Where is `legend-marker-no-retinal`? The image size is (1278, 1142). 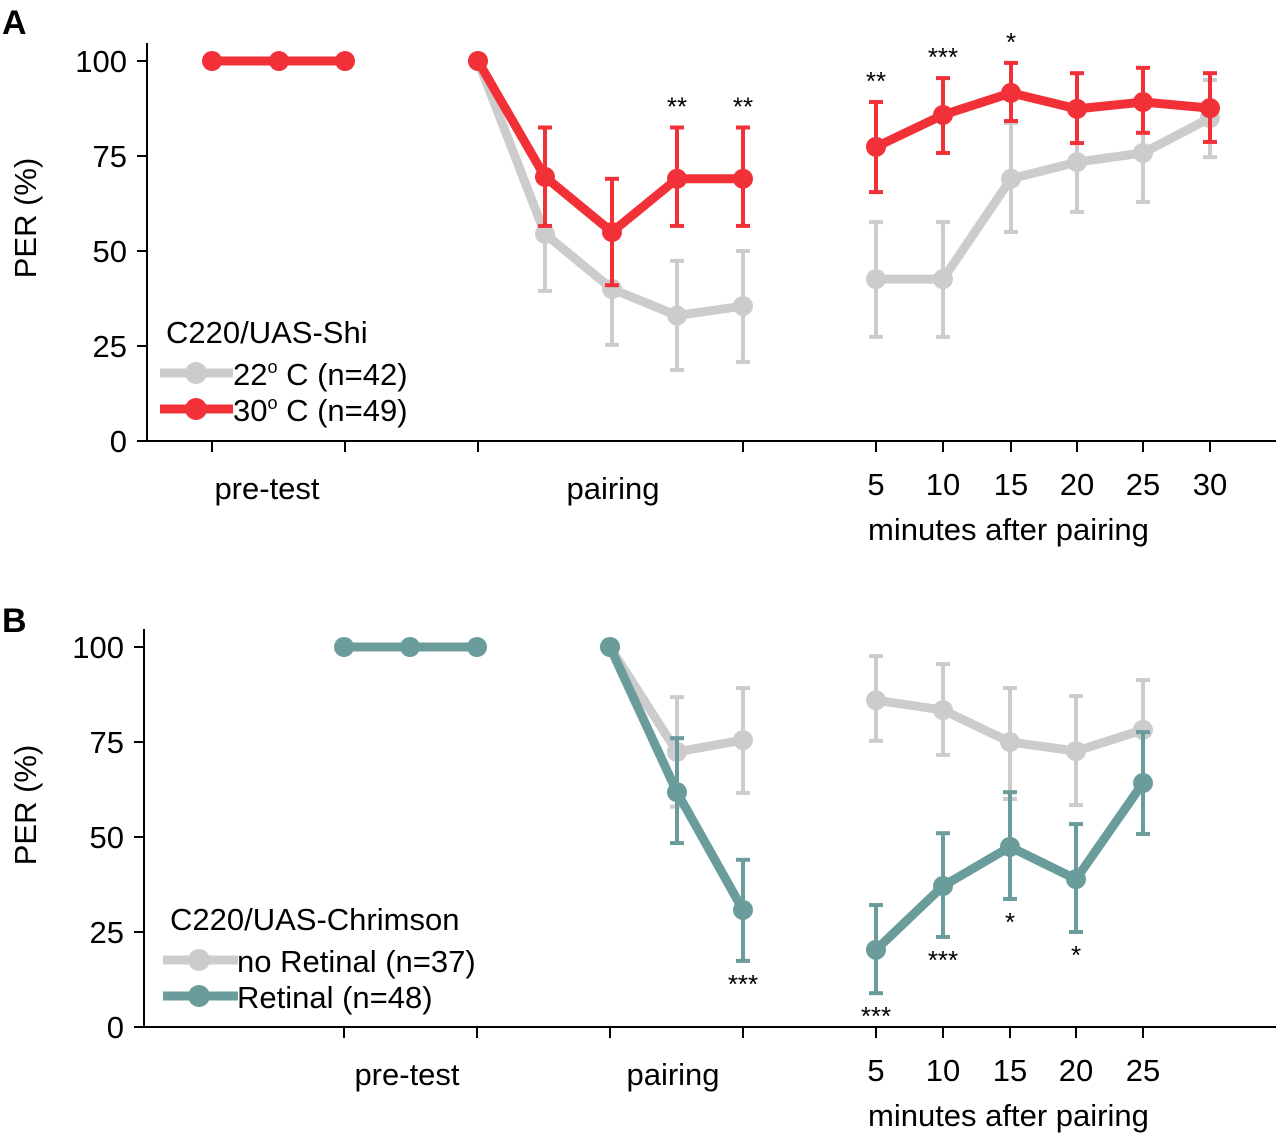
legend-marker-no-retinal is located at coordinates (199, 960).